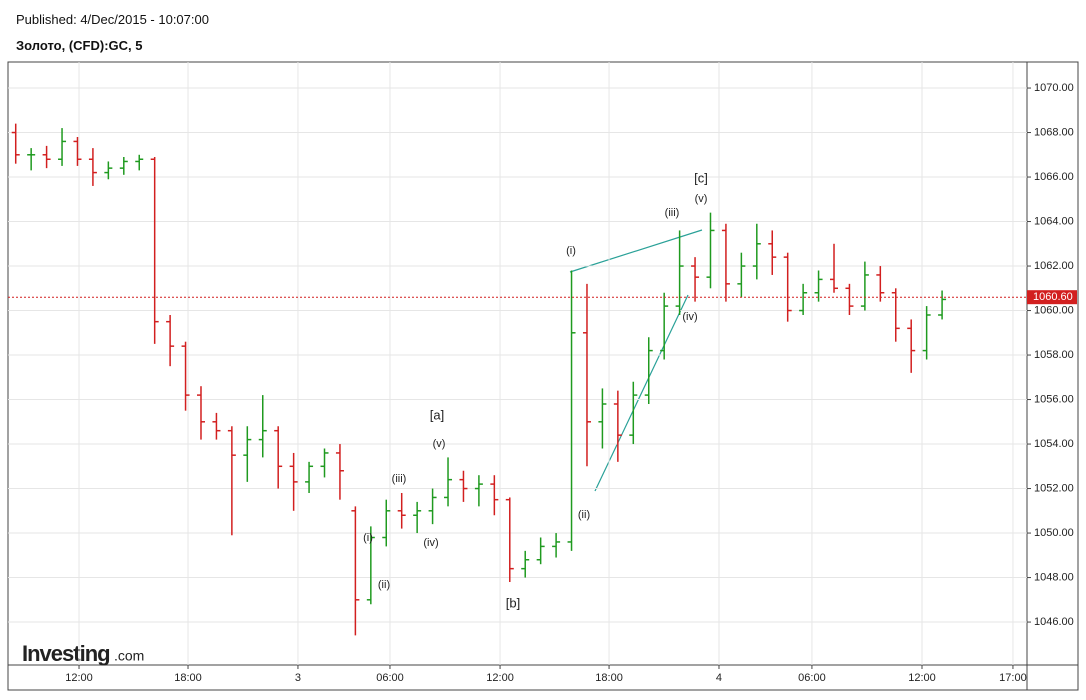 The width and height of the screenshot is (1086, 700). What do you see at coordinates (1054, 355) in the screenshot?
I see `y-tick-label: 1058.00` at bounding box center [1054, 355].